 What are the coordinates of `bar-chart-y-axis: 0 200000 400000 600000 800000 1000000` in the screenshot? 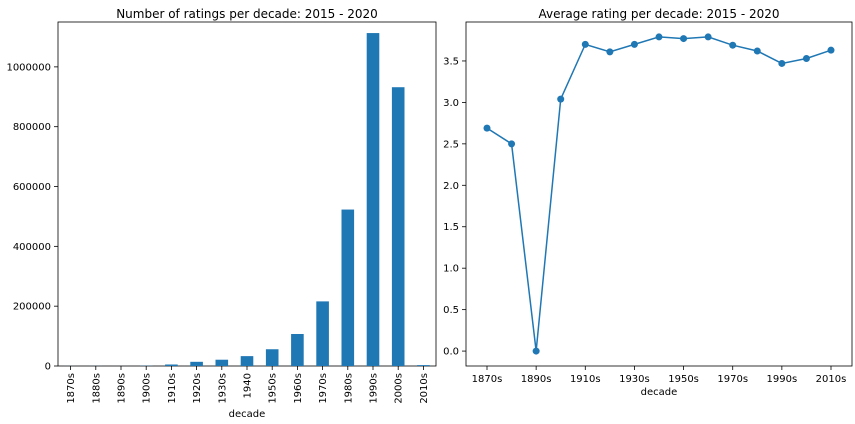 It's located at (32, 217).